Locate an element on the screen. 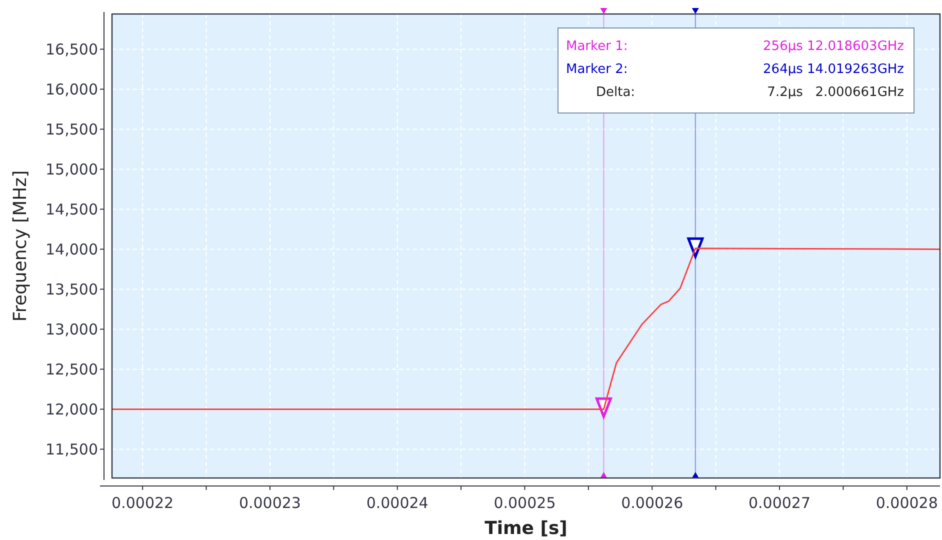  y-tick-label: 14,000 is located at coordinates (72, 249).